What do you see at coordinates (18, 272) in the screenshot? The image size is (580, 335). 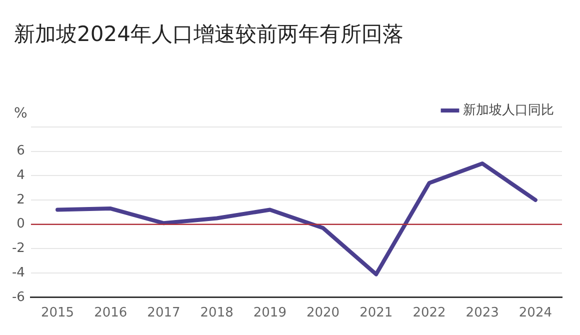 I see `y-tick-label: -4` at bounding box center [18, 272].